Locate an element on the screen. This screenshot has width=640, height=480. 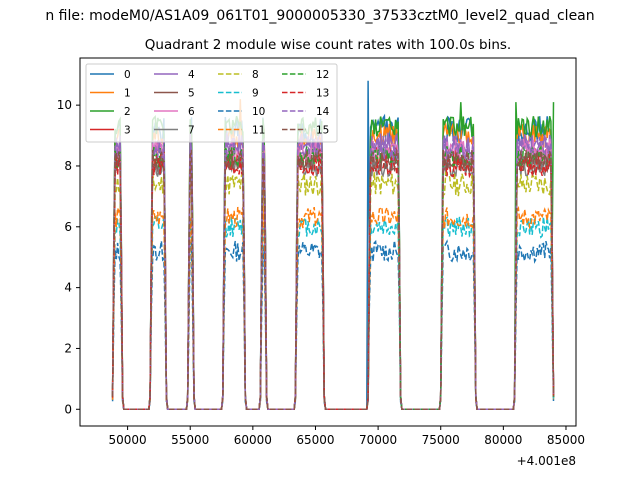
x-tick-label: 55000 is located at coordinates (190, 440).